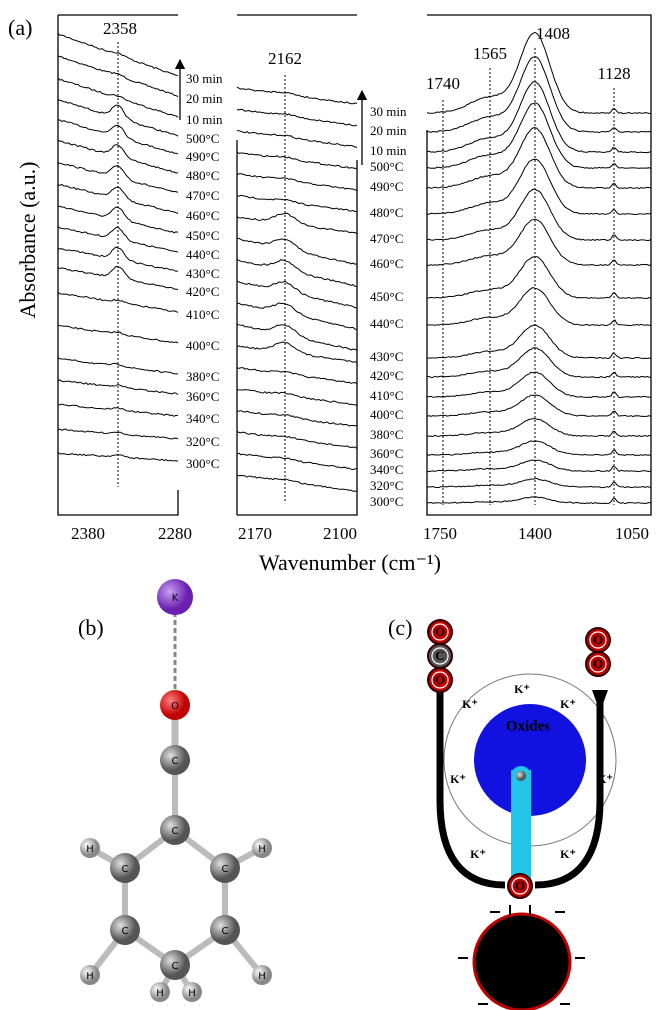  Describe the element at coordinates (600, 701) in the screenshot. I see `arrow-down` at that location.